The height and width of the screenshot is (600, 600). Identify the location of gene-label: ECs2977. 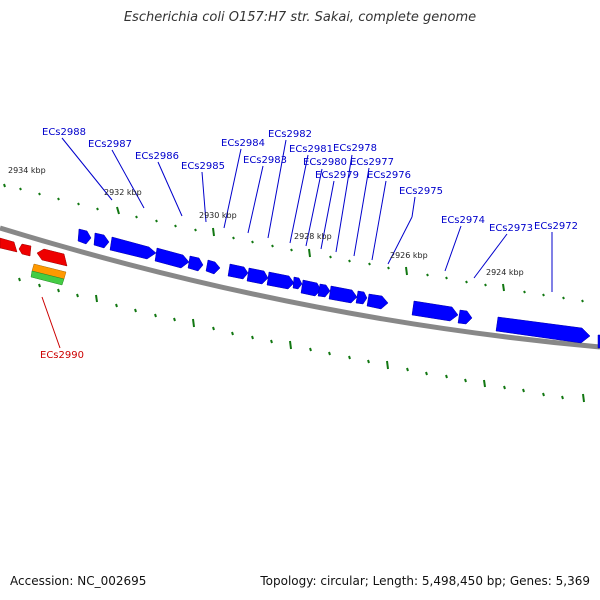
(372, 162).